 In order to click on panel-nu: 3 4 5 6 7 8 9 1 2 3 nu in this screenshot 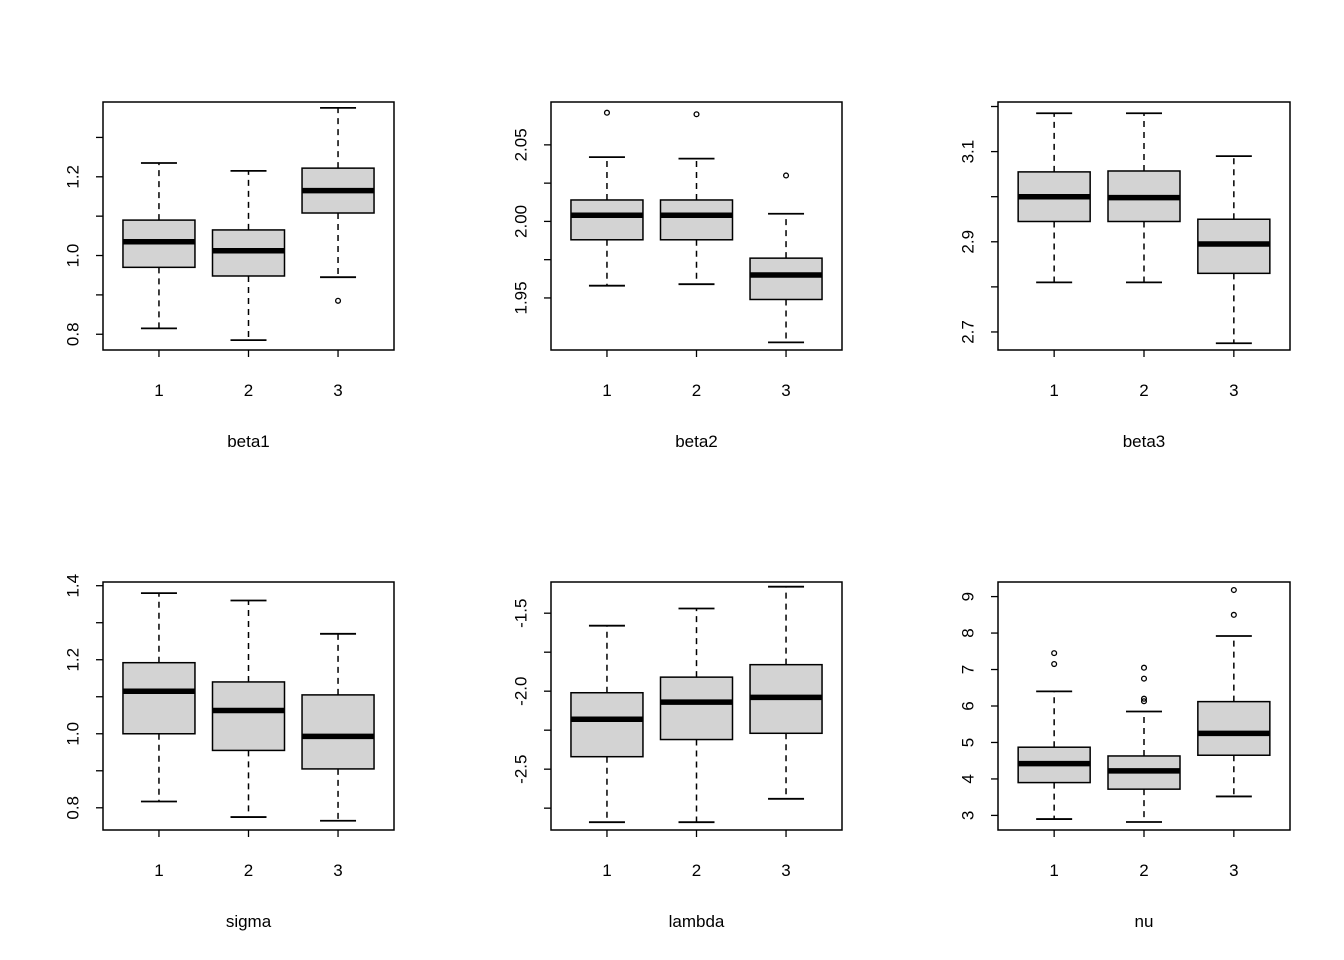, I will do `click(1125, 756)`.